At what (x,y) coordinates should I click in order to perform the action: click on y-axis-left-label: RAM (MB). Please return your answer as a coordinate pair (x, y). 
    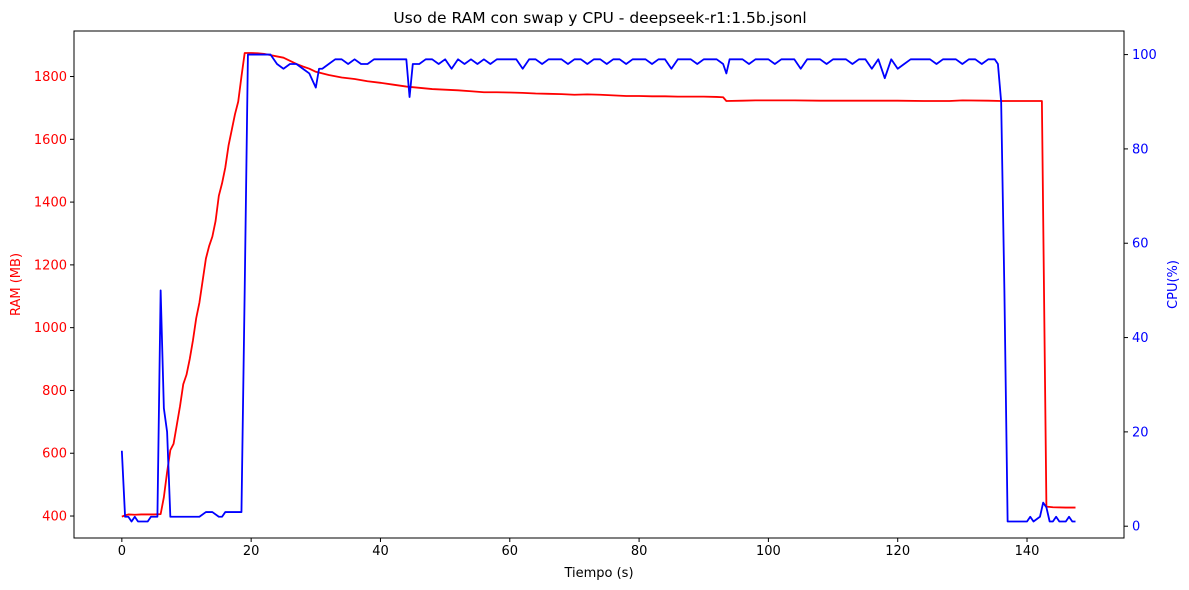
    Looking at the image, I should click on (16, 284).